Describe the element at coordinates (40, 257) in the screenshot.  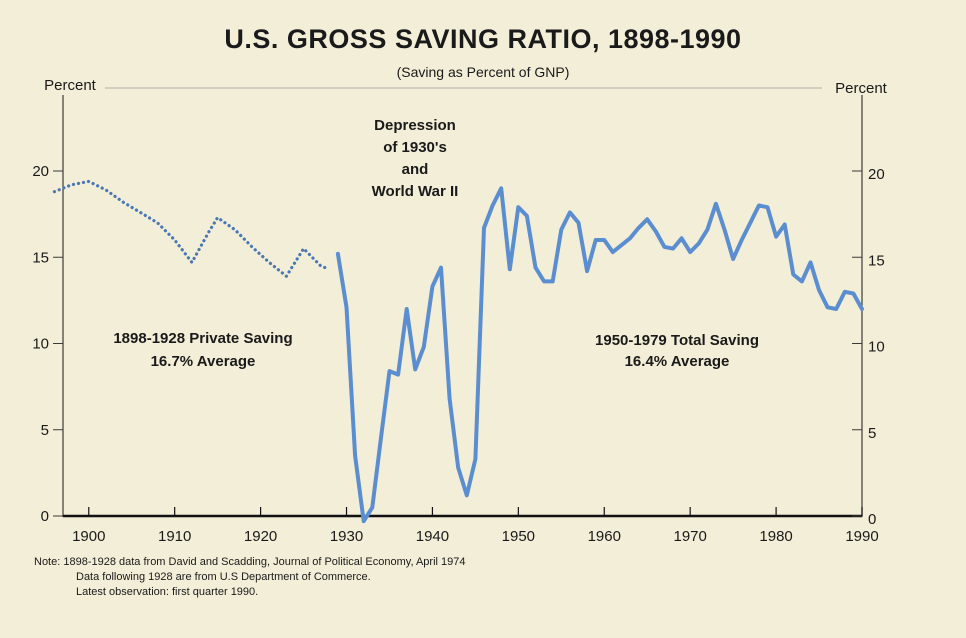
I see `y-tick-label-left: 15` at that location.